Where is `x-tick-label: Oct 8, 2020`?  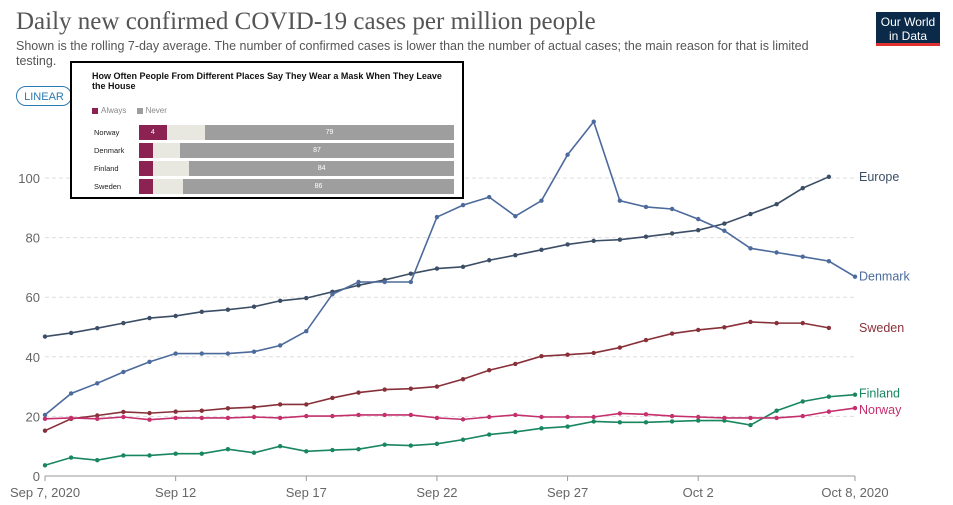 x-tick-label: Oct 8, 2020 is located at coordinates (854, 492).